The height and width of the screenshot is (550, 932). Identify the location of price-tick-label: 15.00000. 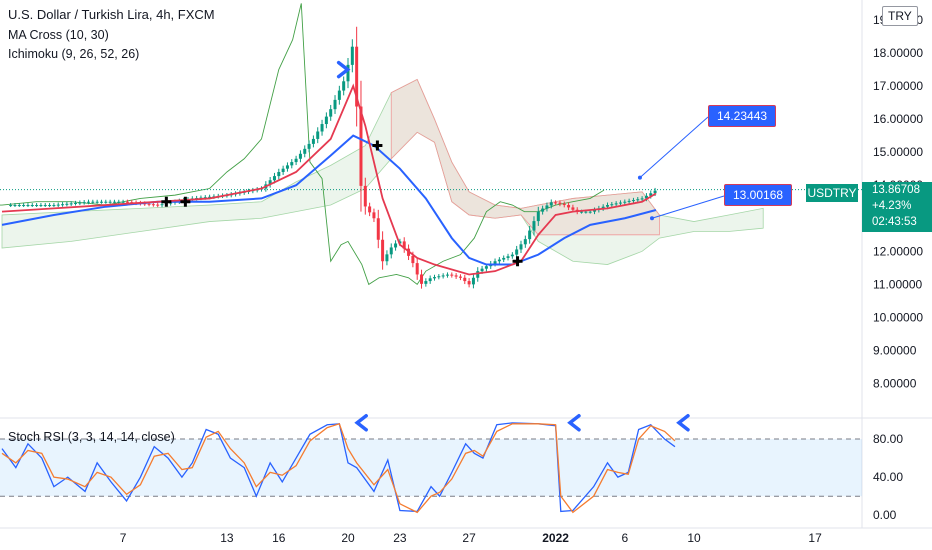
(898, 152).